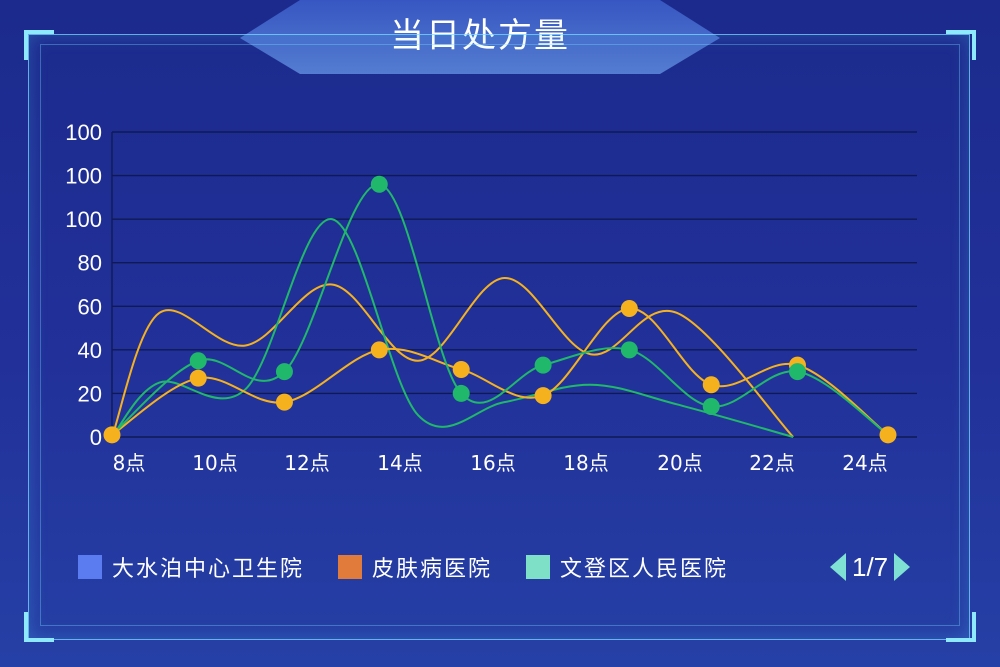 The width and height of the screenshot is (1000, 667). I want to click on legend-item: 大水泊中心卫生院, so click(191, 567).